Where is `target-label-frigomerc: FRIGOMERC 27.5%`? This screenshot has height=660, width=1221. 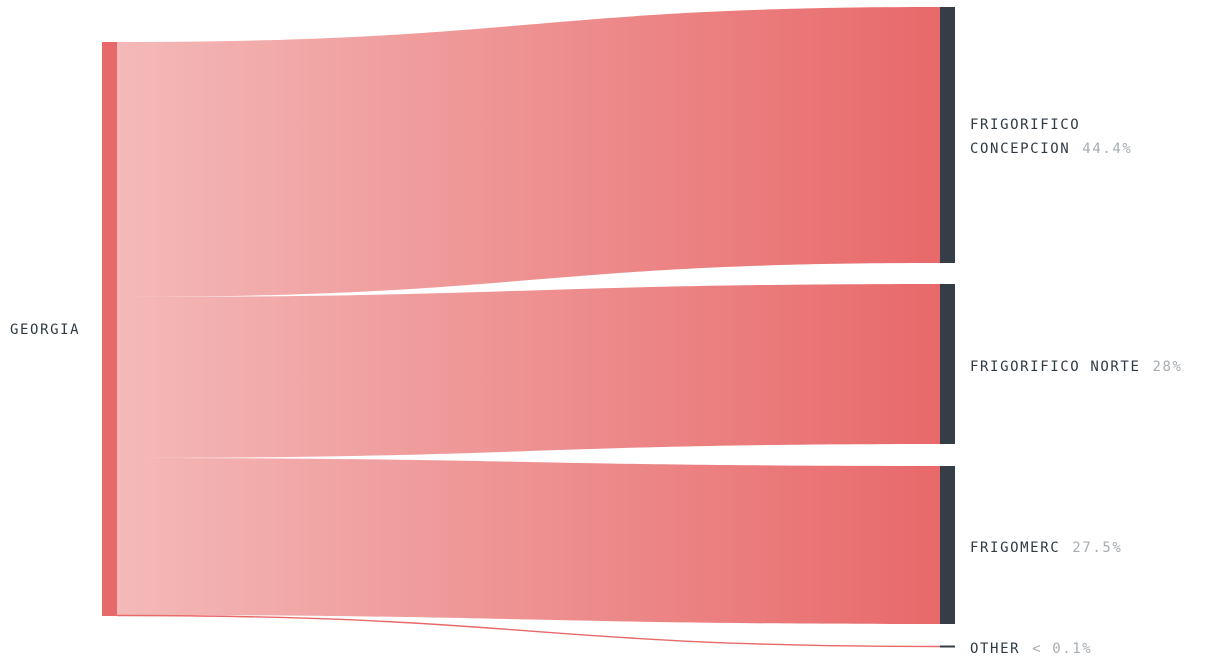
target-label-frigomerc: FRIGOMERC 27.5% is located at coordinates (1046, 548).